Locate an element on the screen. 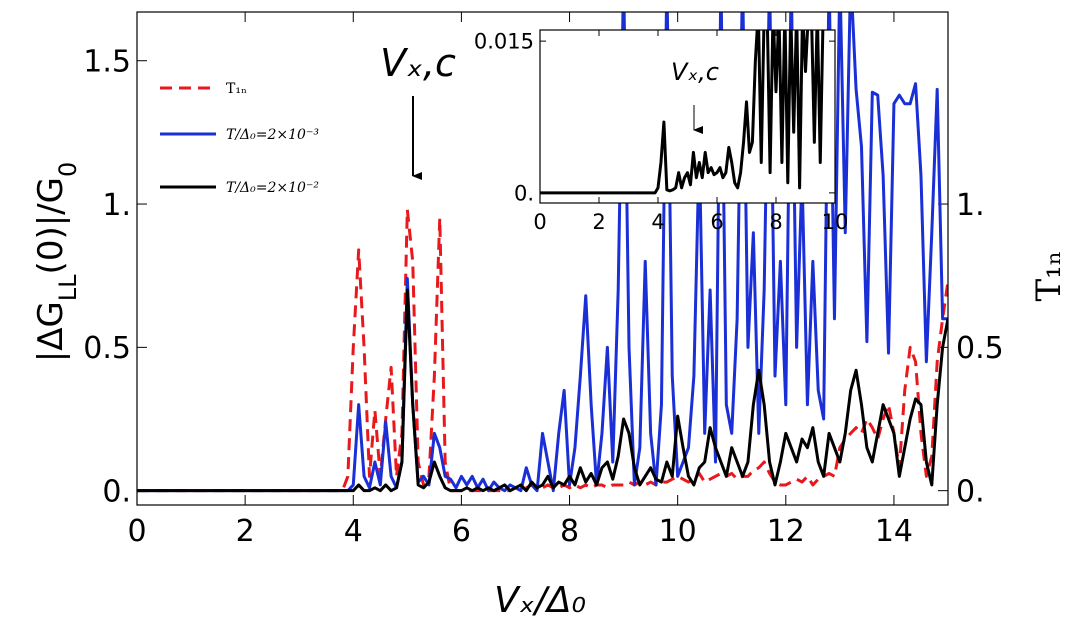 This screenshot has width=1078, height=629. inset-plot: 0 2 4 6 8 10 0. 0.015 Vₓ,c is located at coordinates (661, 131).